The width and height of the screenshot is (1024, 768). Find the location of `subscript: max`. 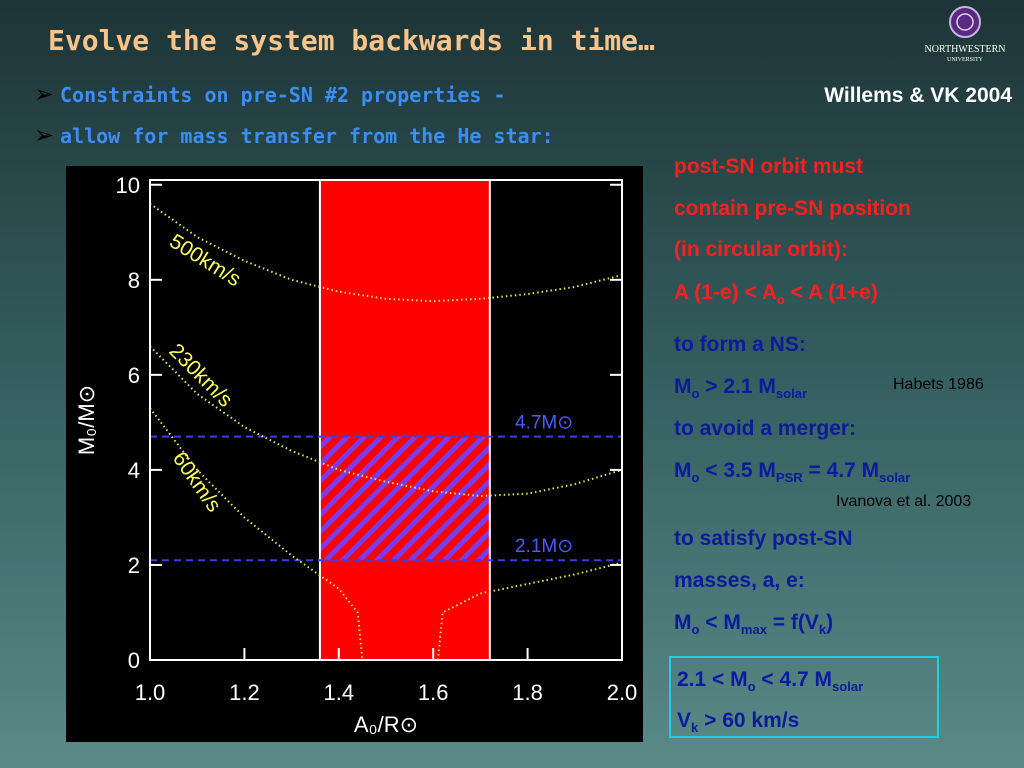

subscript: max is located at coordinates (754, 629).